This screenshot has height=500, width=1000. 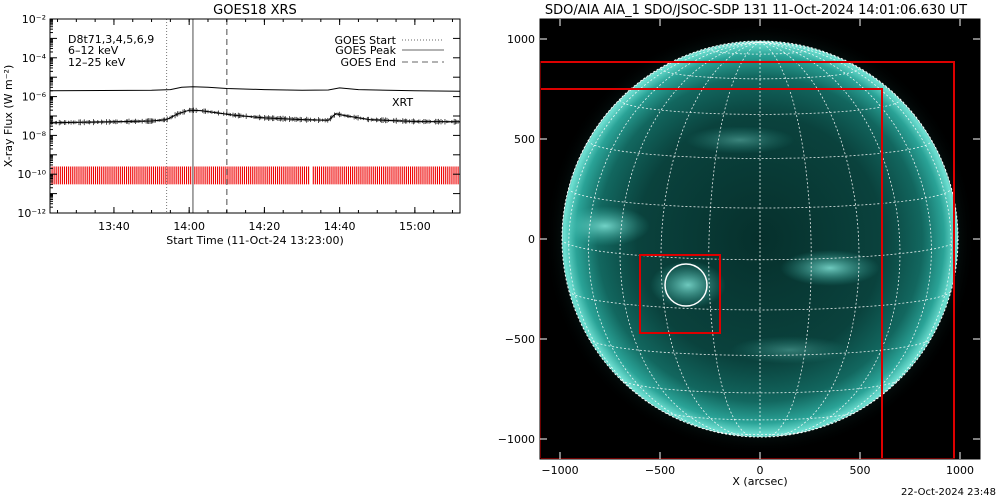 I want to click on xrt-fov-label: XRT FOV, so click(x=575, y=428).